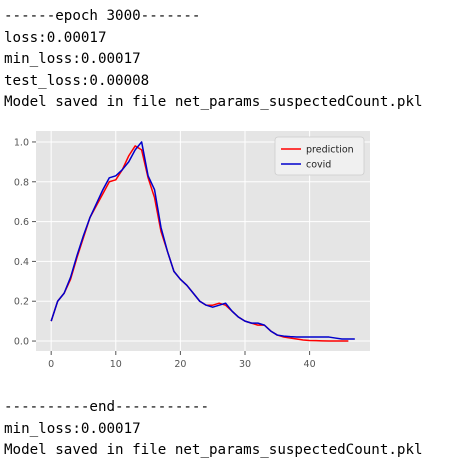 Image resolution: width=470 pixels, height=465 pixels. I want to click on legend: prediction covid, so click(319, 156).